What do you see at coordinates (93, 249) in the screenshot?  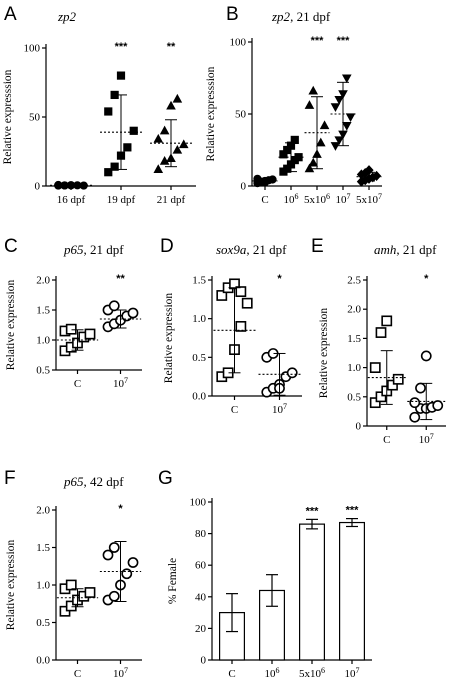 I see `chart-title: p65, 21 dpf` at bounding box center [93, 249].